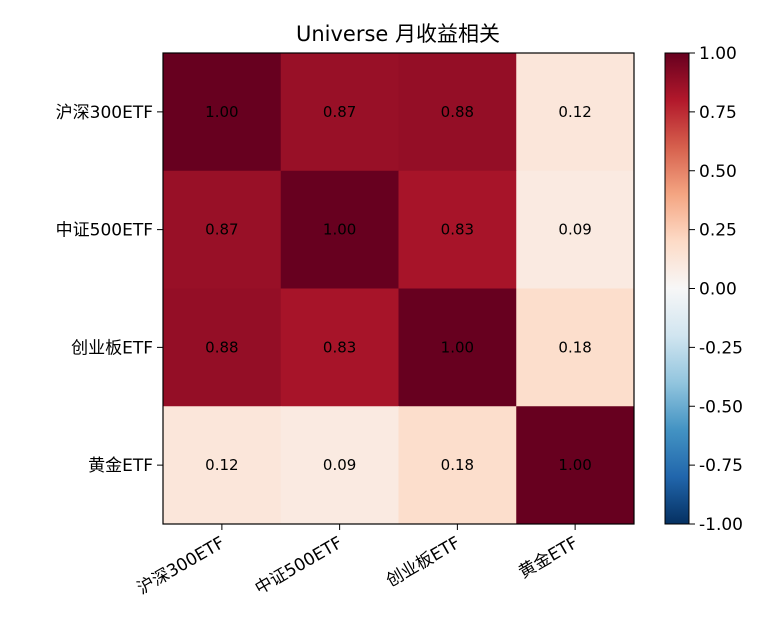 This screenshot has height=630, width=770. Describe the element at coordinates (181, 566) in the screenshot. I see `x-tick-label: 沪深300ETF` at that location.